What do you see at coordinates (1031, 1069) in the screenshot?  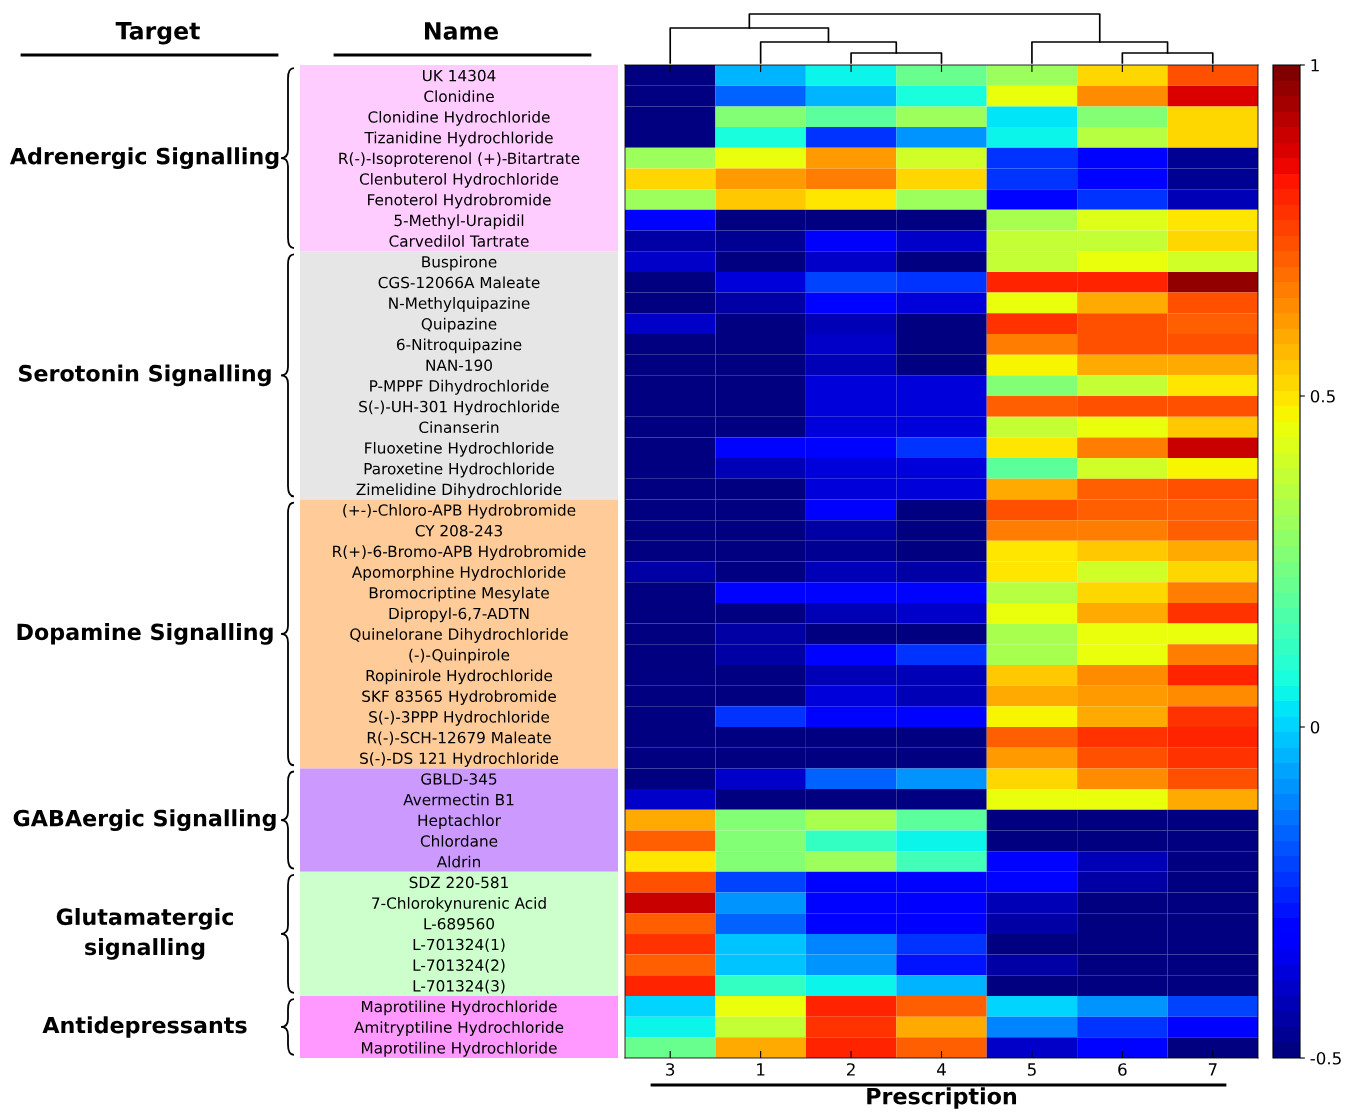 I see `x-tick-label: 5` at bounding box center [1031, 1069].